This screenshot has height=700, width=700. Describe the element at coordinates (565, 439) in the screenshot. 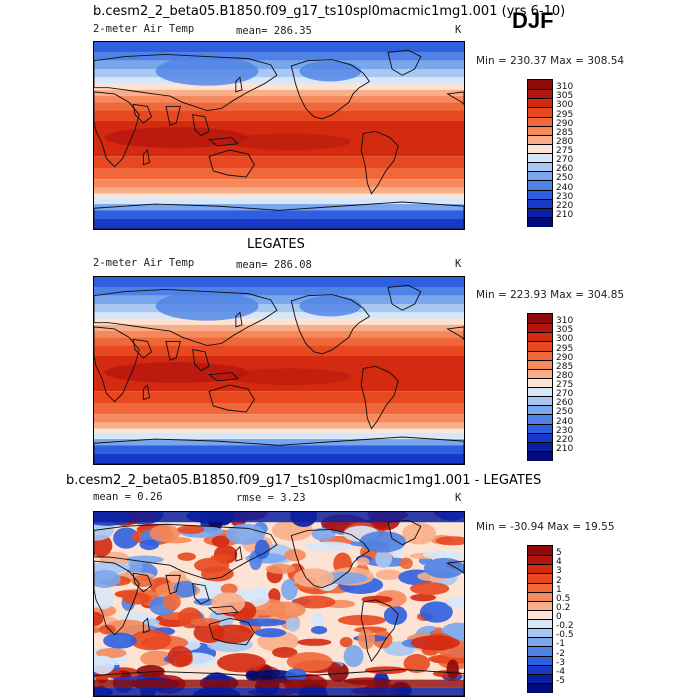

I see `colorbar-tick-label: 220` at that location.